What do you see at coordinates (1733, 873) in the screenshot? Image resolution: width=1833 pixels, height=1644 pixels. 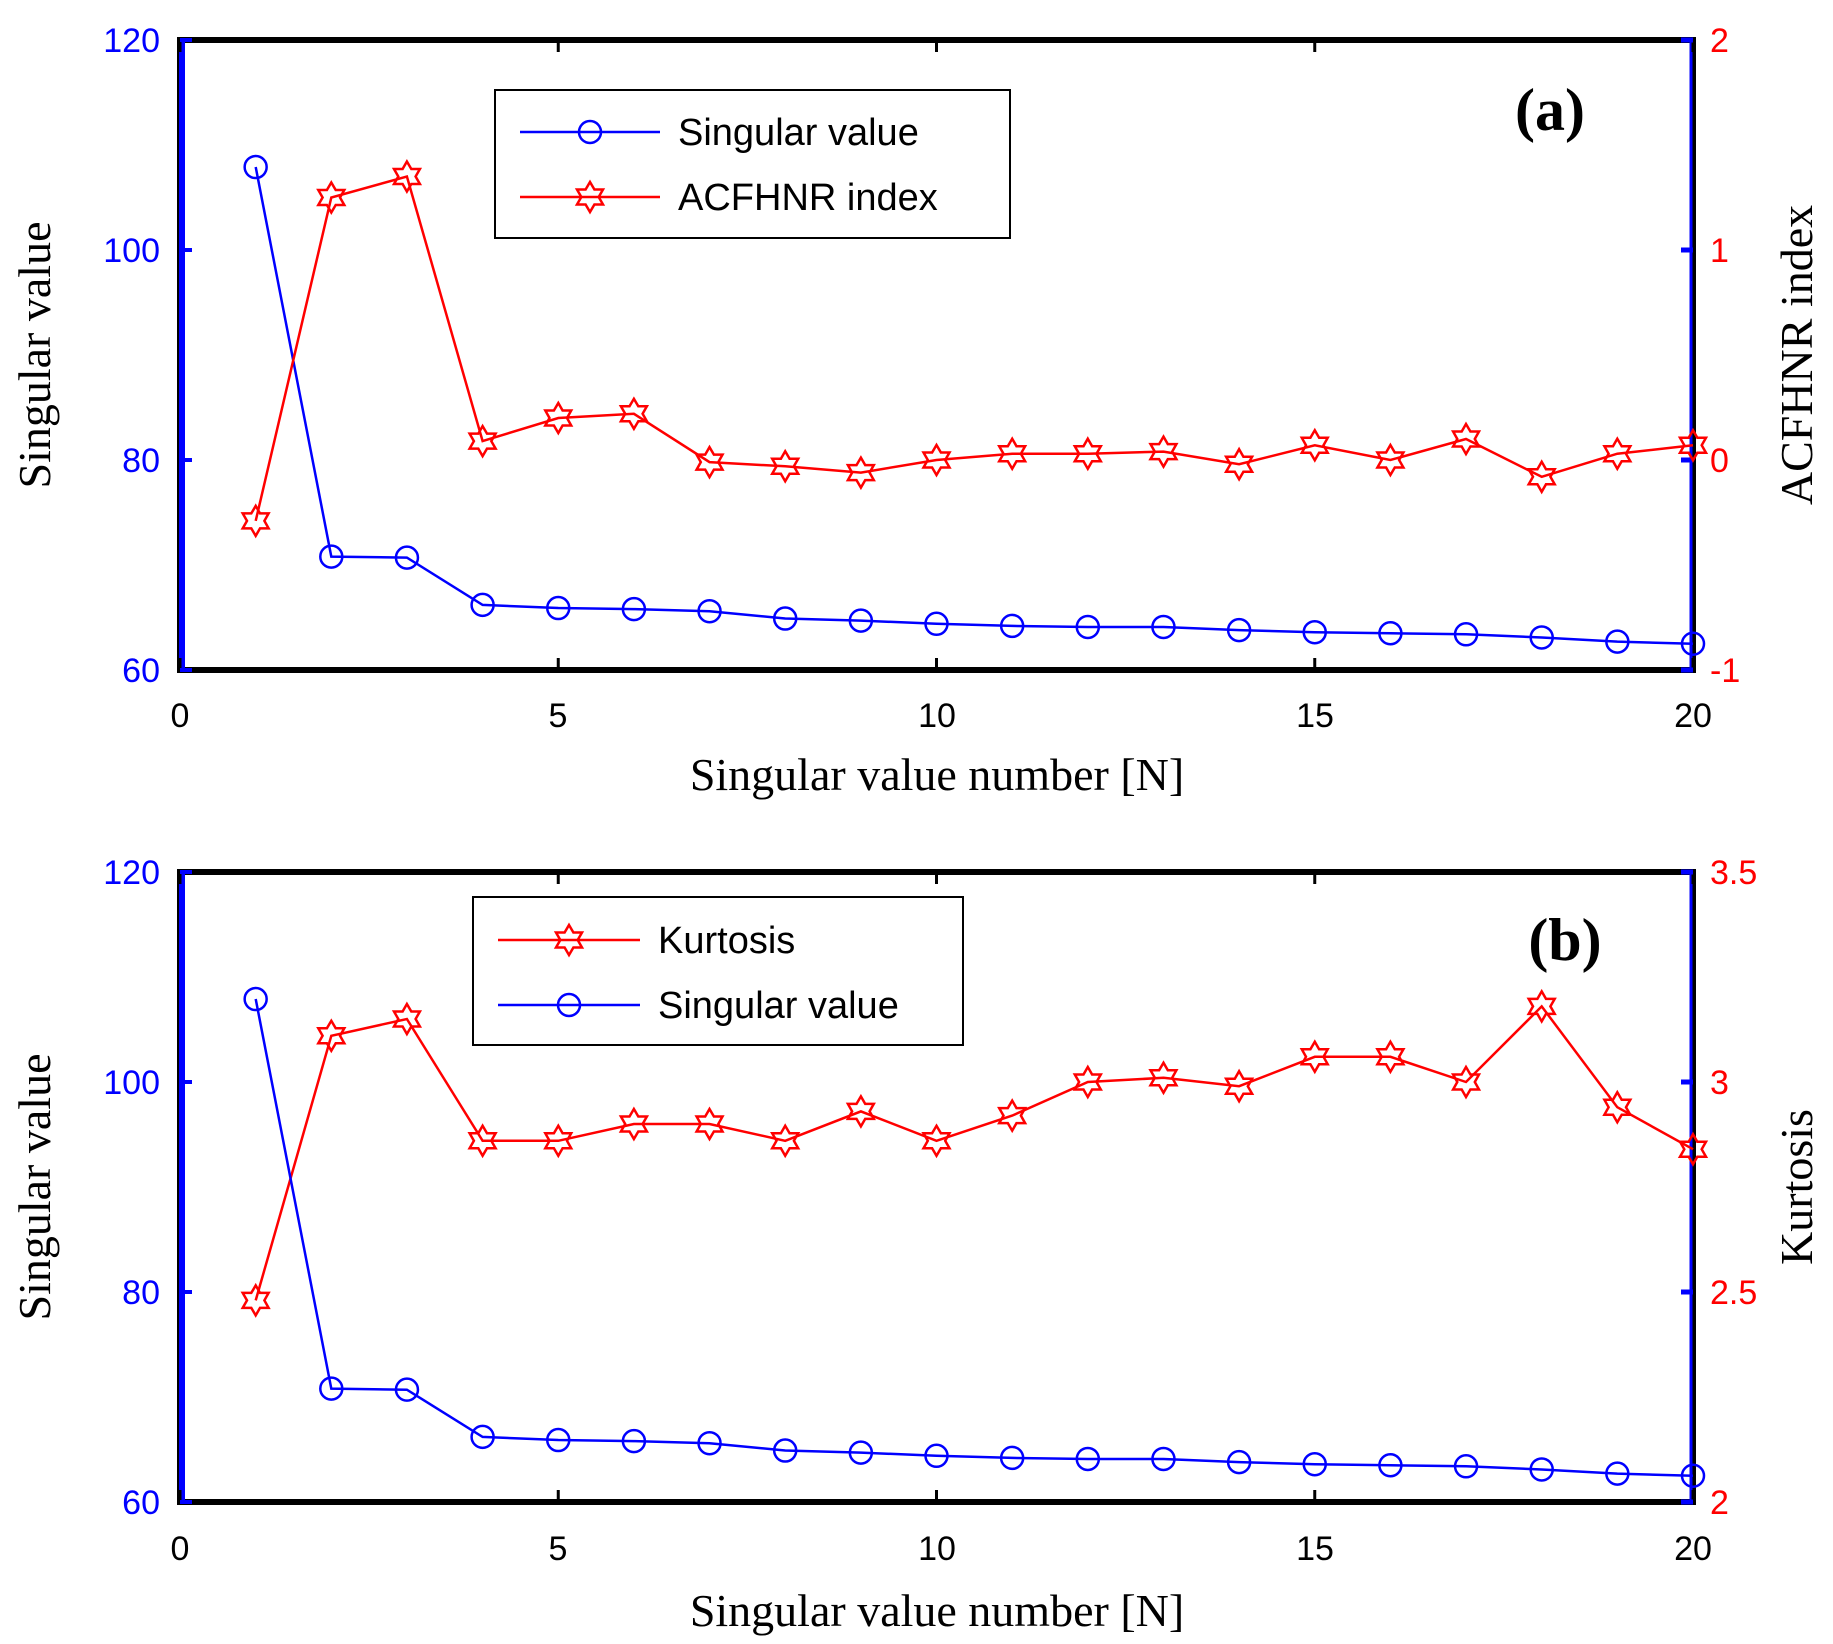 I see `right-y-tick-label: 3.5` at bounding box center [1733, 873].